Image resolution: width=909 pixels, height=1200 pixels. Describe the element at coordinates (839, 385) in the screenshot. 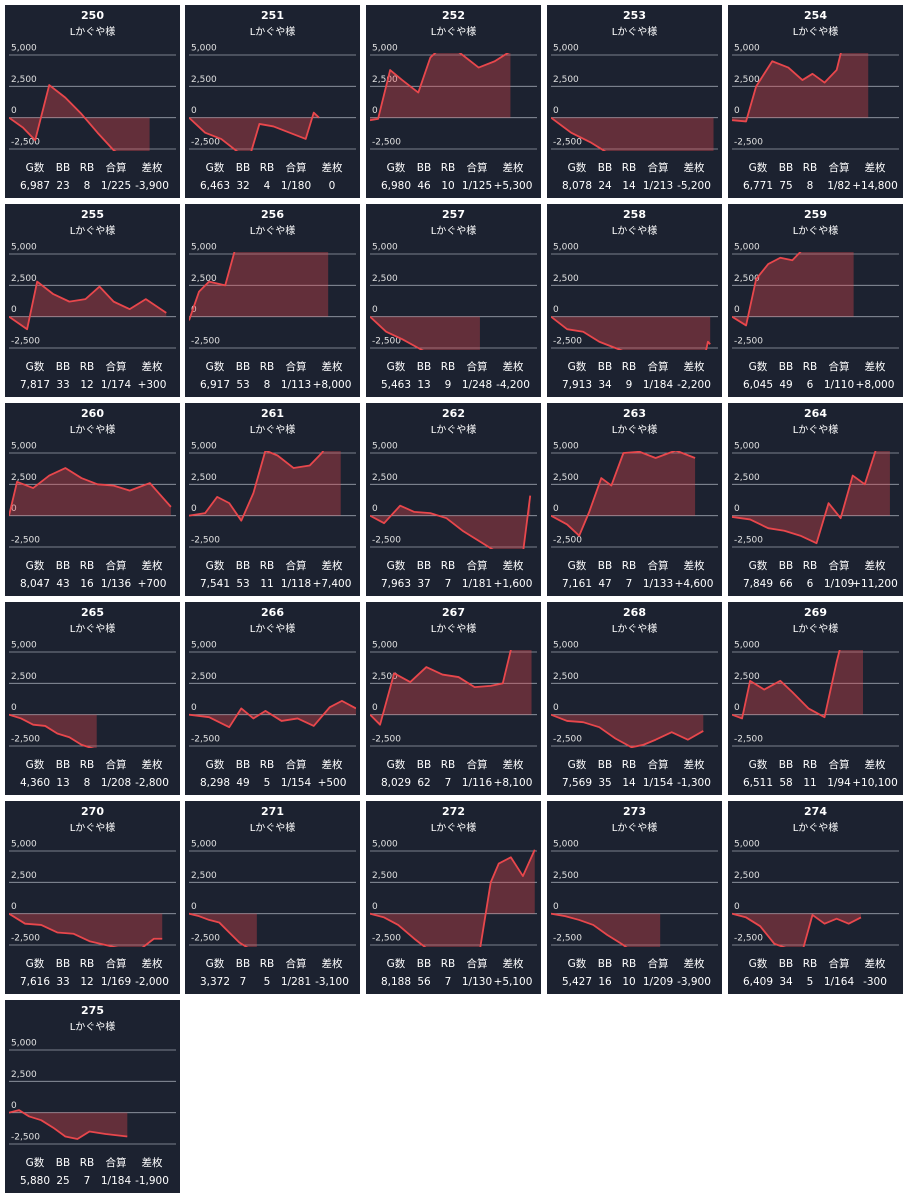

I see `stat-value: 1/110` at that location.